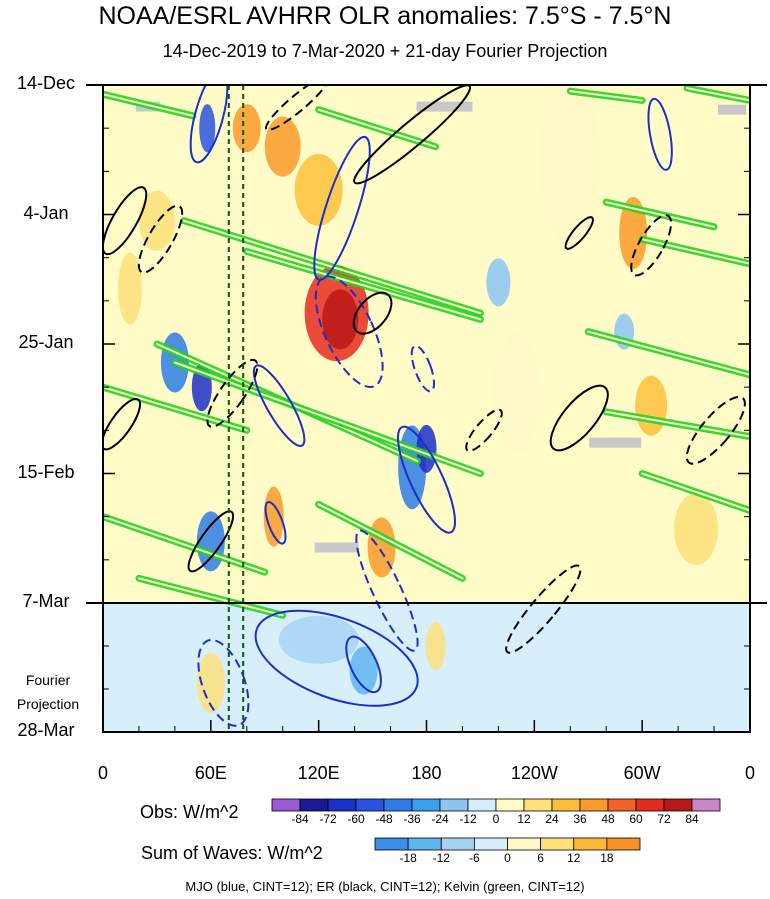 The width and height of the screenshot is (770, 899). Describe the element at coordinates (300, 819) in the screenshot. I see `obs-colorbar-tick-label: -84` at that location.